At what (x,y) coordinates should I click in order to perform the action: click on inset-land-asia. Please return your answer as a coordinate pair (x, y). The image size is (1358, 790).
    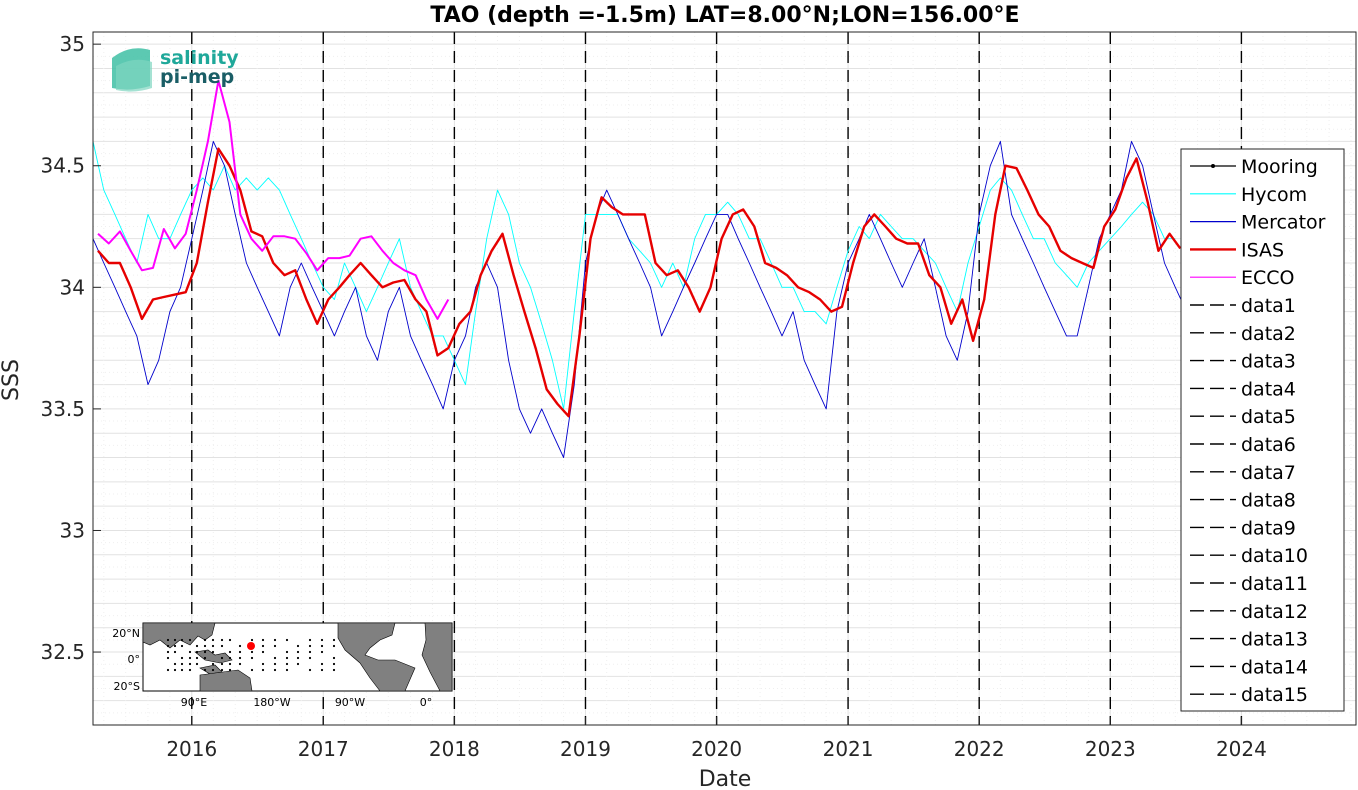
    Looking at the image, I should click on (179, 635).